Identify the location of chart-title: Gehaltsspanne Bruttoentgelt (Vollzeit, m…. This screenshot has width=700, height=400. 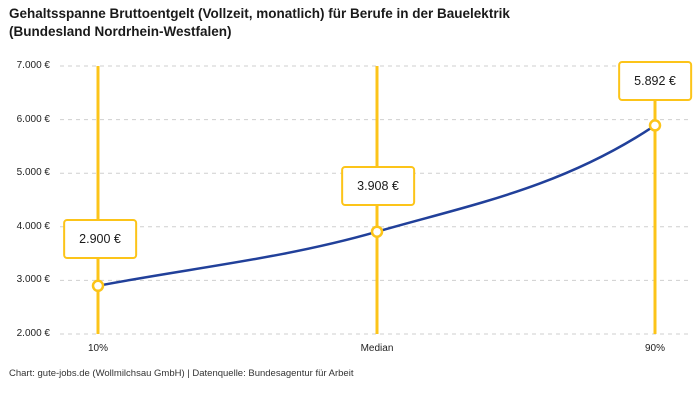
(344, 23).